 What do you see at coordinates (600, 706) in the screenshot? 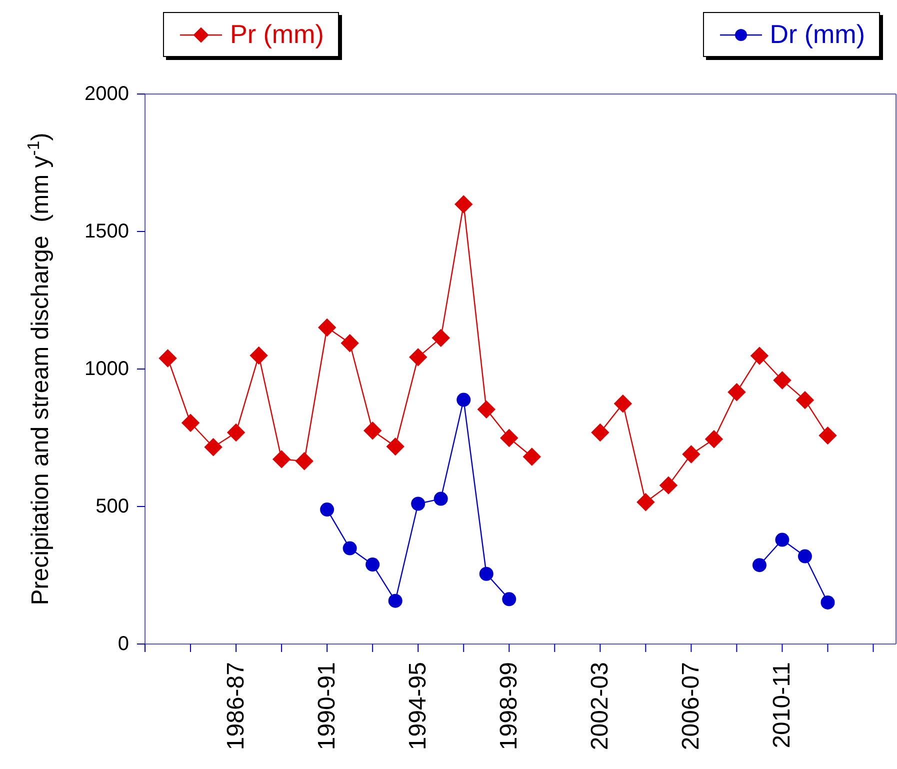
I see `x-tick-label: 2002-03` at bounding box center [600, 706].